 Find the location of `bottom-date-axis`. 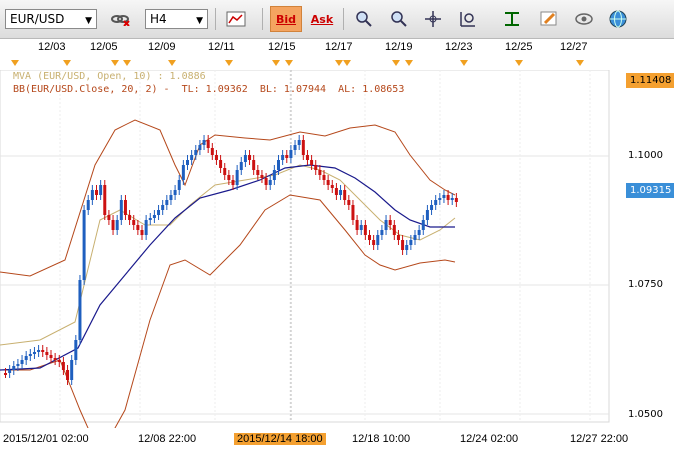

bottom-date-axis is located at coordinates (337, 443).